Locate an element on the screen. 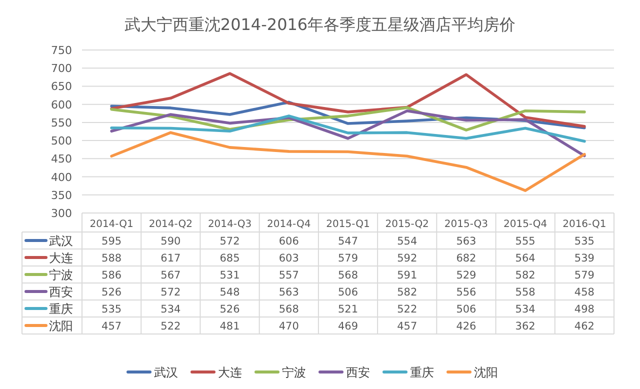  data-label: 591 is located at coordinates (407, 276).